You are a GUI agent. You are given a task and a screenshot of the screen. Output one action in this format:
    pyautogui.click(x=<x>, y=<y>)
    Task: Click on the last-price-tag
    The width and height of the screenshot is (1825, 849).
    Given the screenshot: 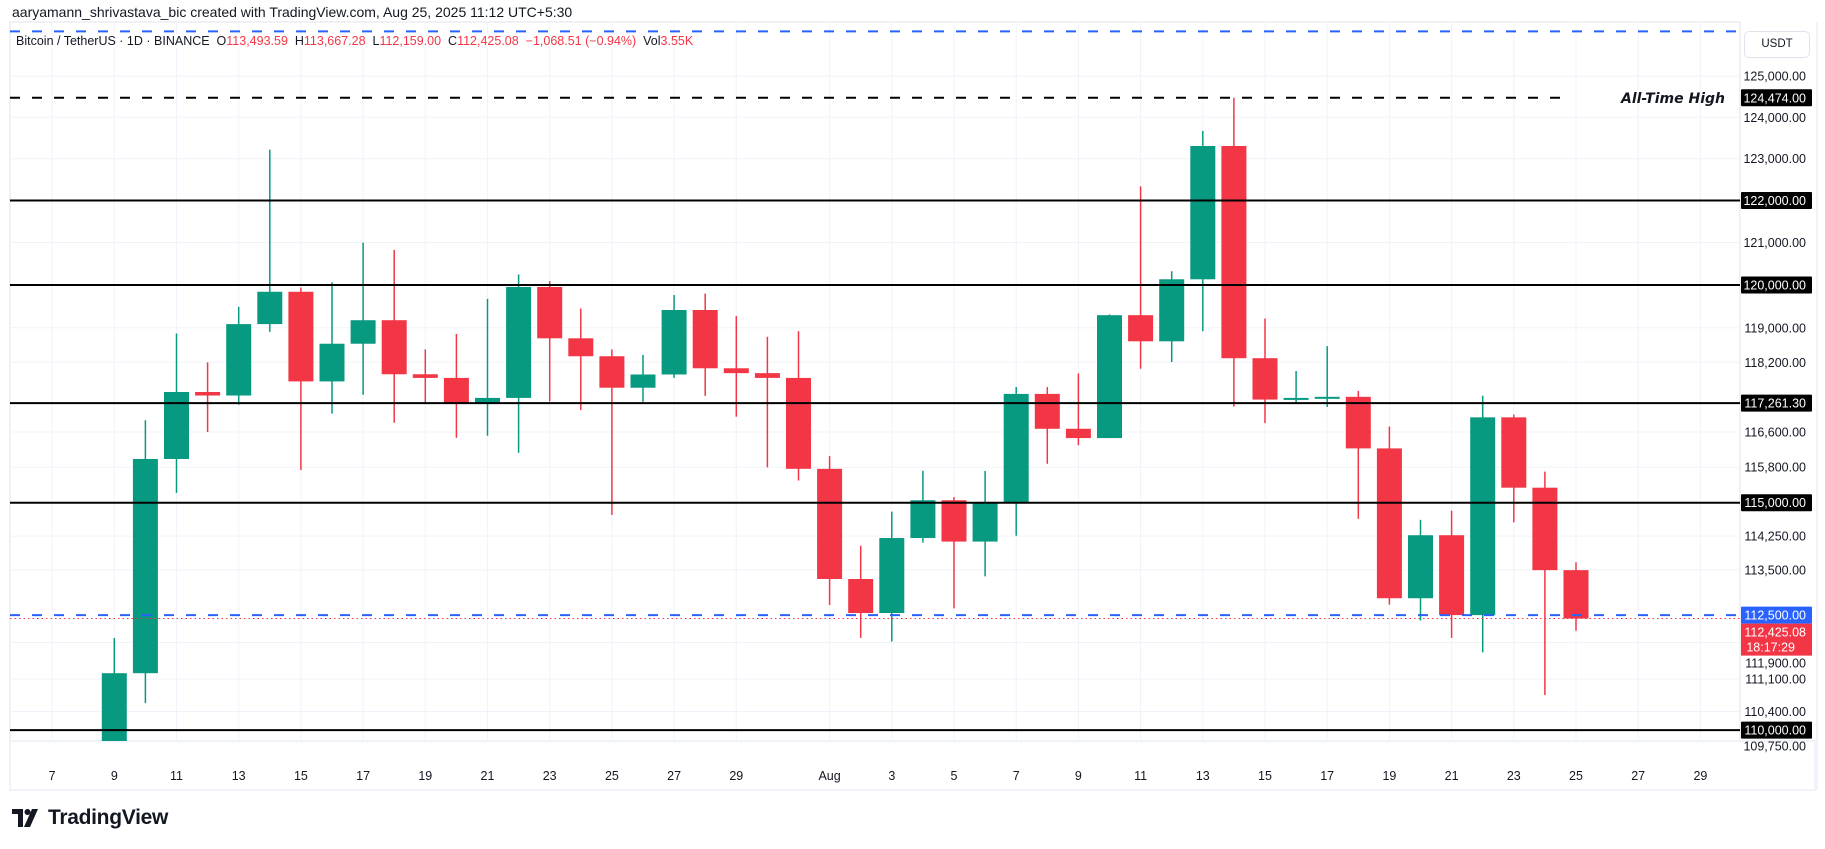 What is the action you would take?
    pyautogui.click(x=1776, y=639)
    